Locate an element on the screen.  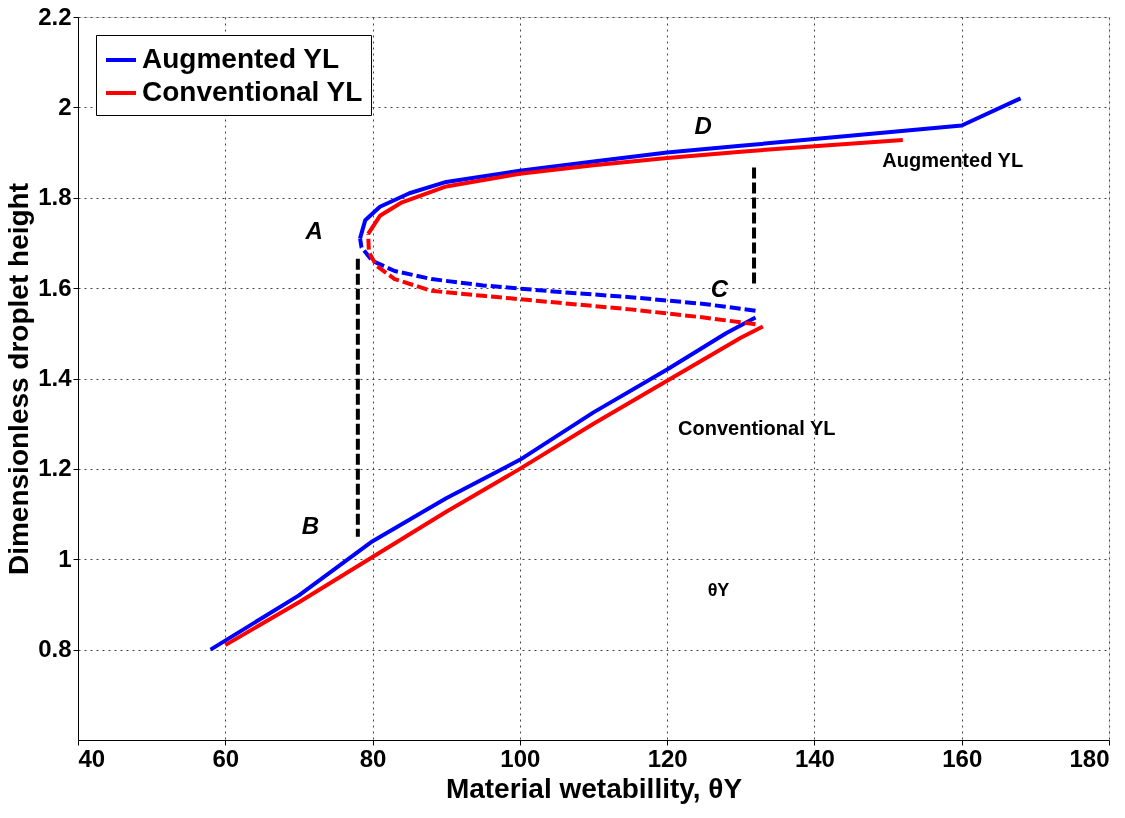
x-tick-label: 80 is located at coordinates (373, 758).